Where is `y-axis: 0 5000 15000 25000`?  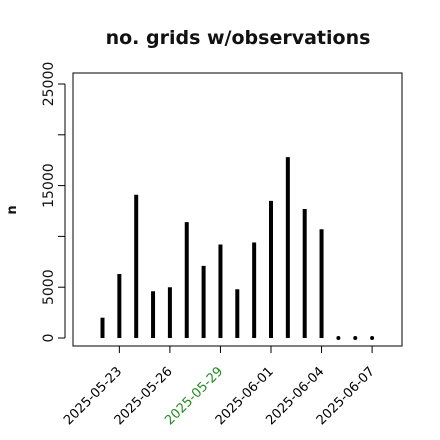
y-axis: 0 5000 15000 25000 is located at coordinates (53, 202).